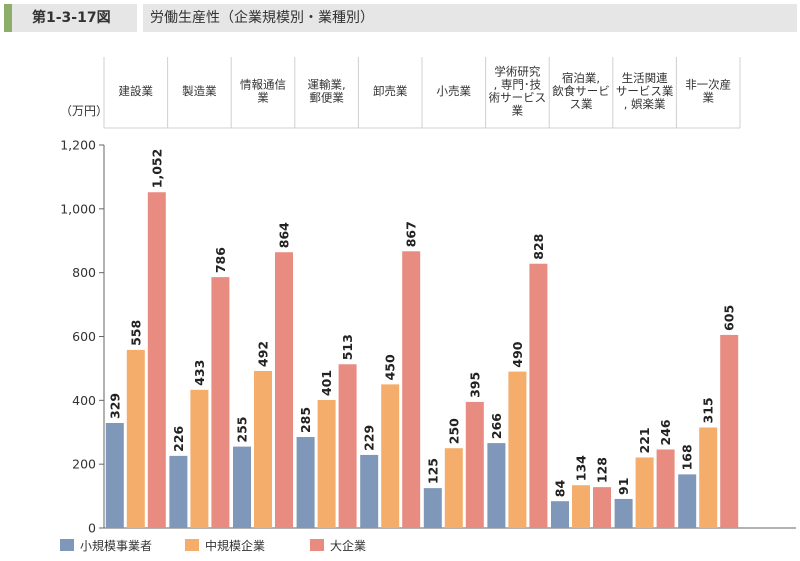  Describe the element at coordinates (242, 430) in the screenshot. I see `data-label: 255` at that location.